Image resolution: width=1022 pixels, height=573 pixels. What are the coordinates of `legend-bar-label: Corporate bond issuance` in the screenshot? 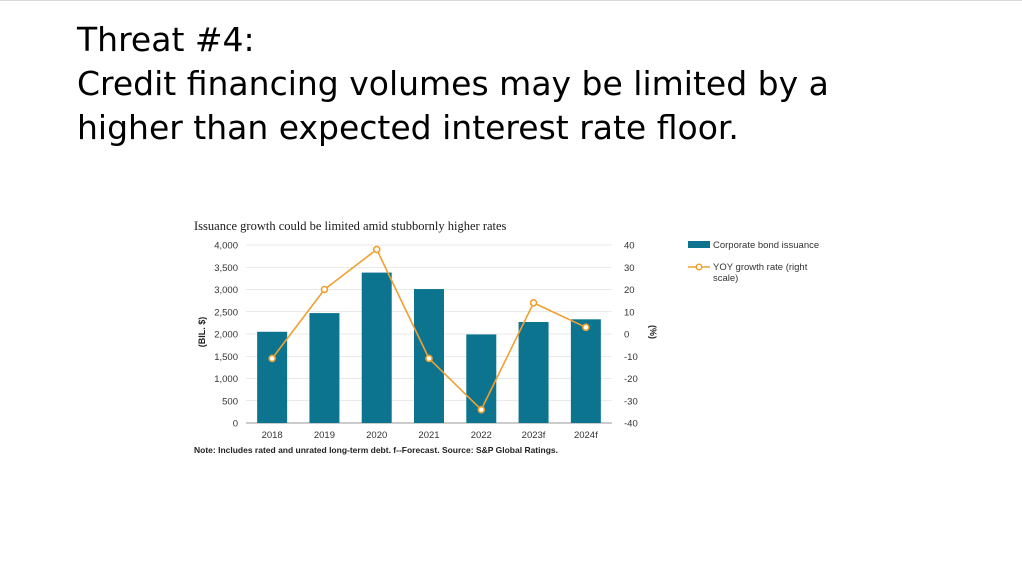 It's located at (766, 245).